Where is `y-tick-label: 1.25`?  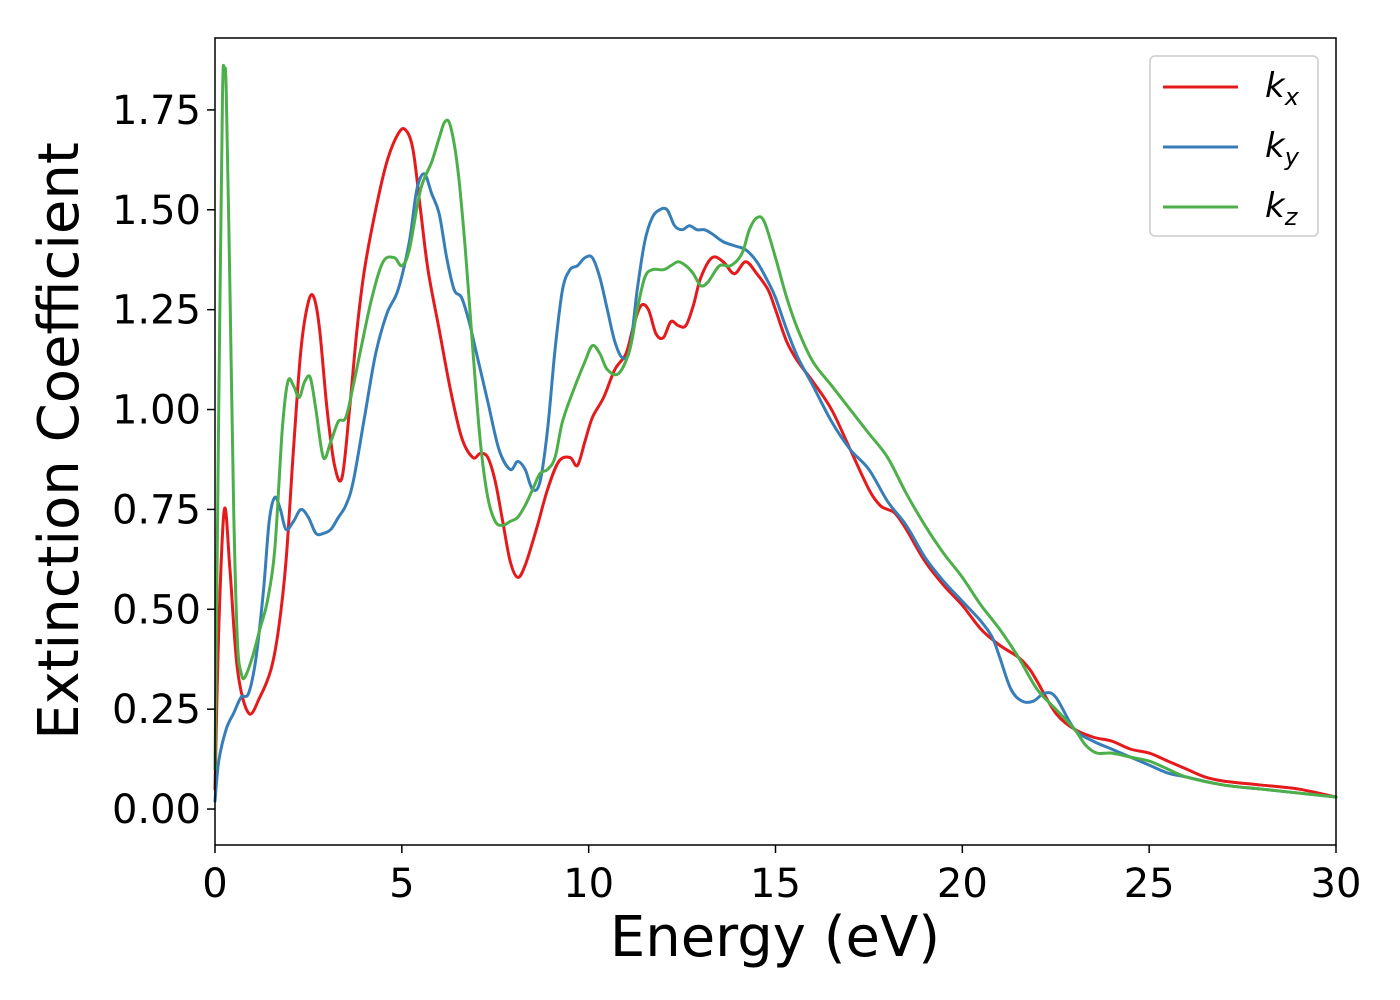 y-tick-label: 1.25 is located at coordinates (156, 311).